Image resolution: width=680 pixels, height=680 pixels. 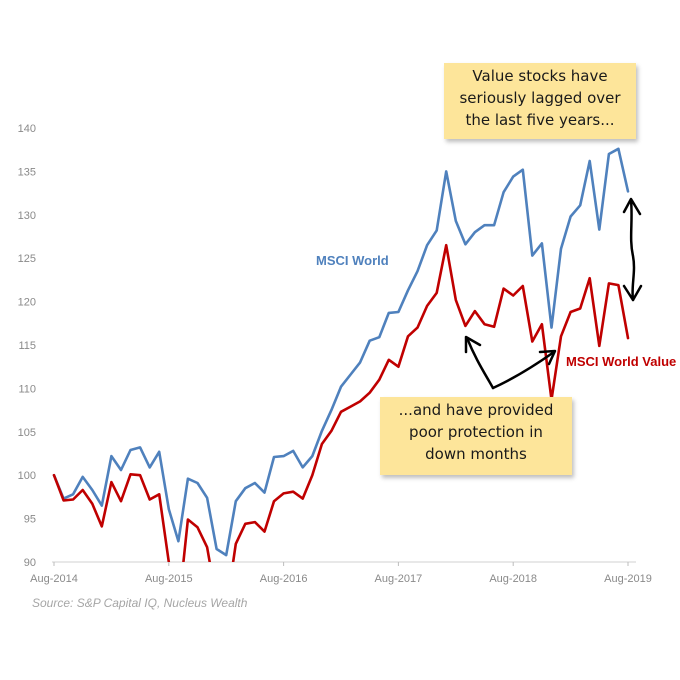 I want to click on x-tick-label: Aug-2015, so click(x=169, y=579).